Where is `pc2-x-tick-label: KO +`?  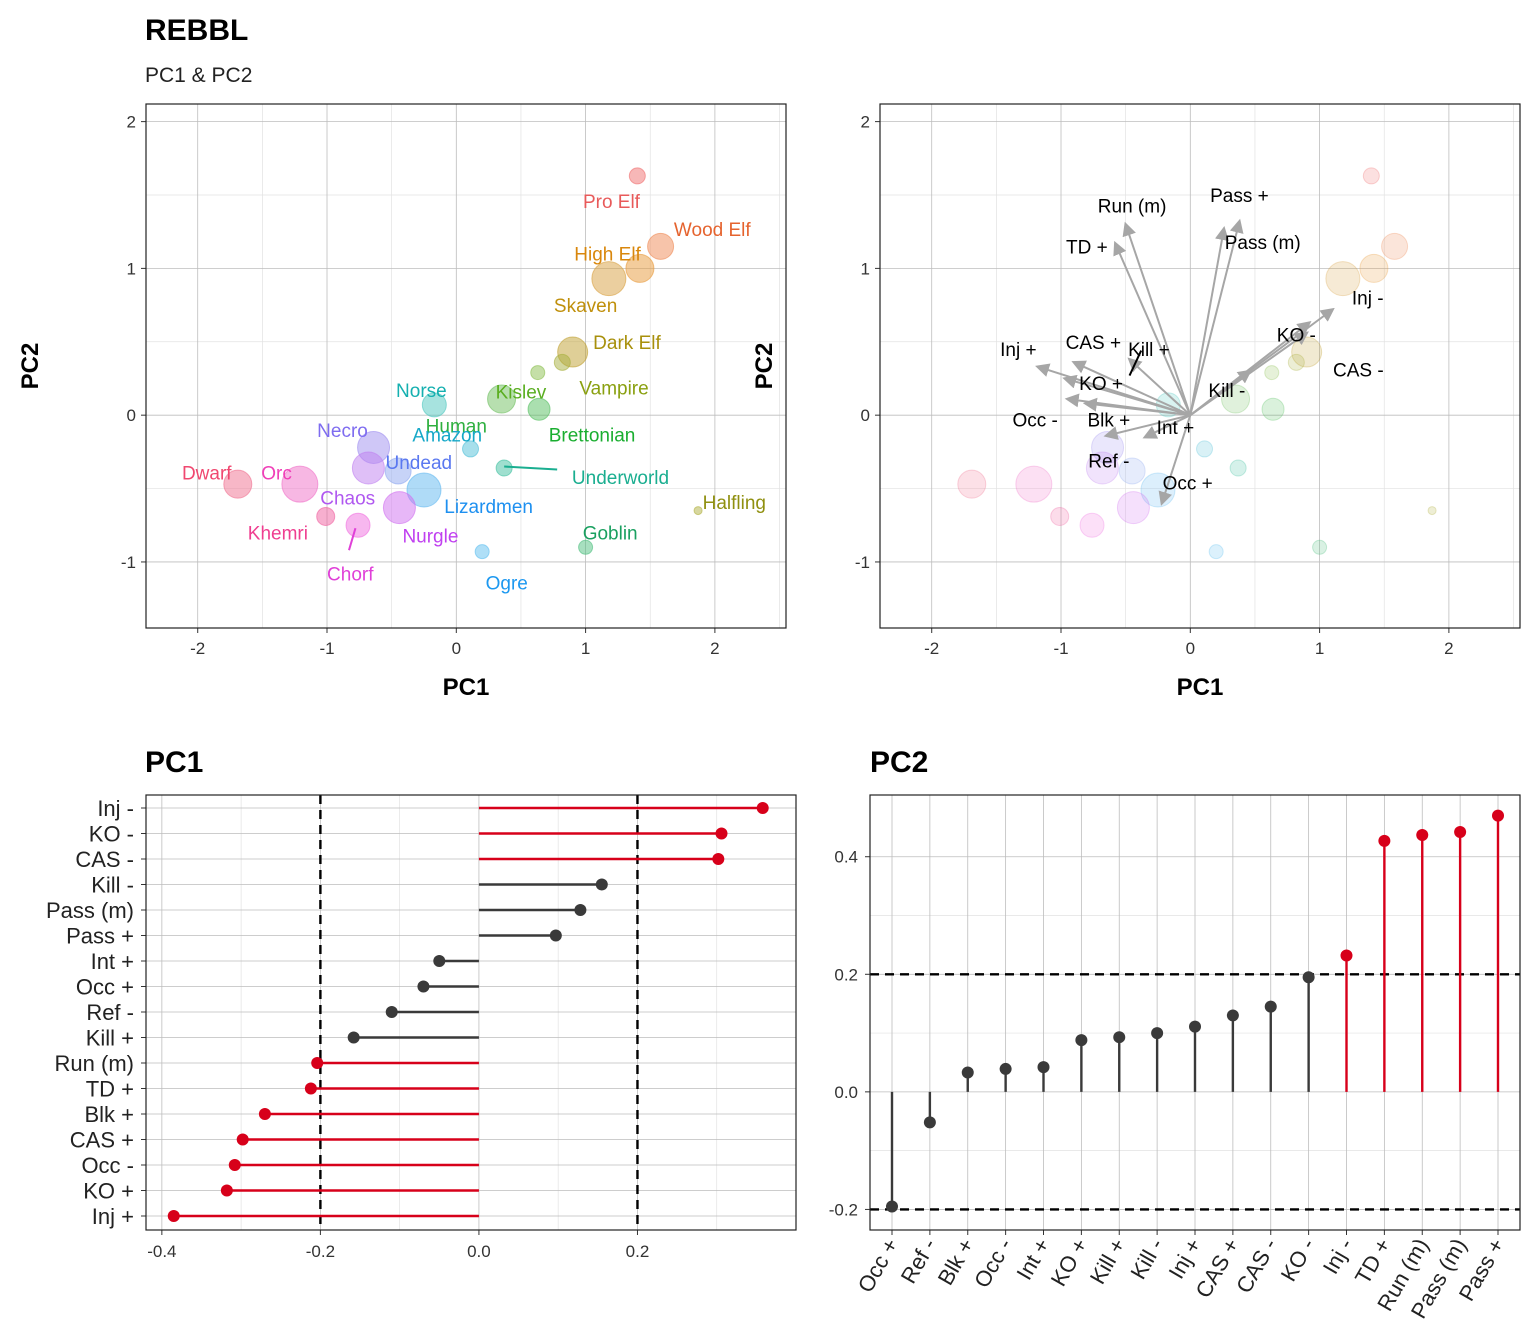 pc2-x-tick-label: KO + is located at coordinates (1069, 1262).